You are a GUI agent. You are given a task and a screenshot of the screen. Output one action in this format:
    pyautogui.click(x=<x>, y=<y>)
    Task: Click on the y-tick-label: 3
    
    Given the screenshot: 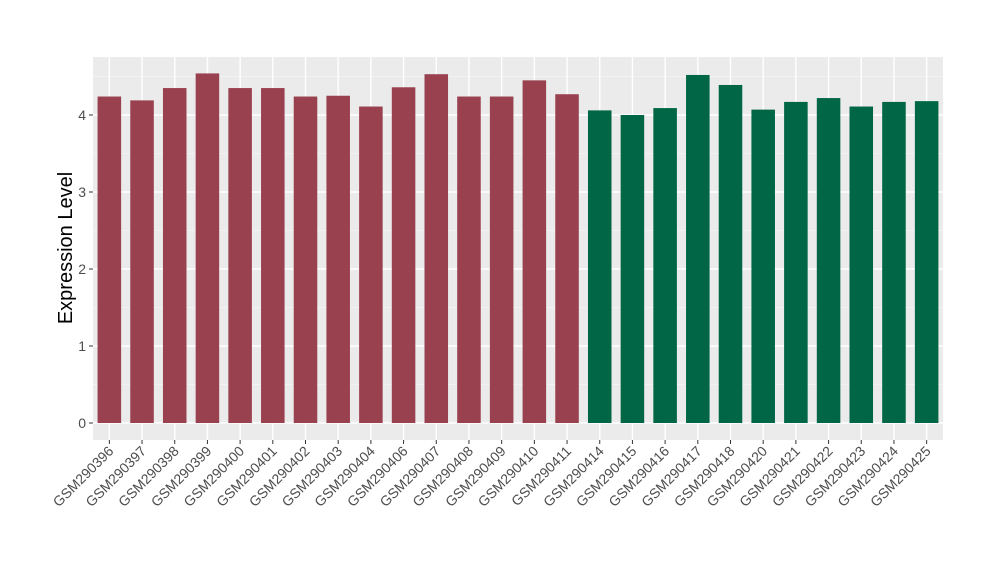 What is the action you would take?
    pyautogui.click(x=82, y=192)
    